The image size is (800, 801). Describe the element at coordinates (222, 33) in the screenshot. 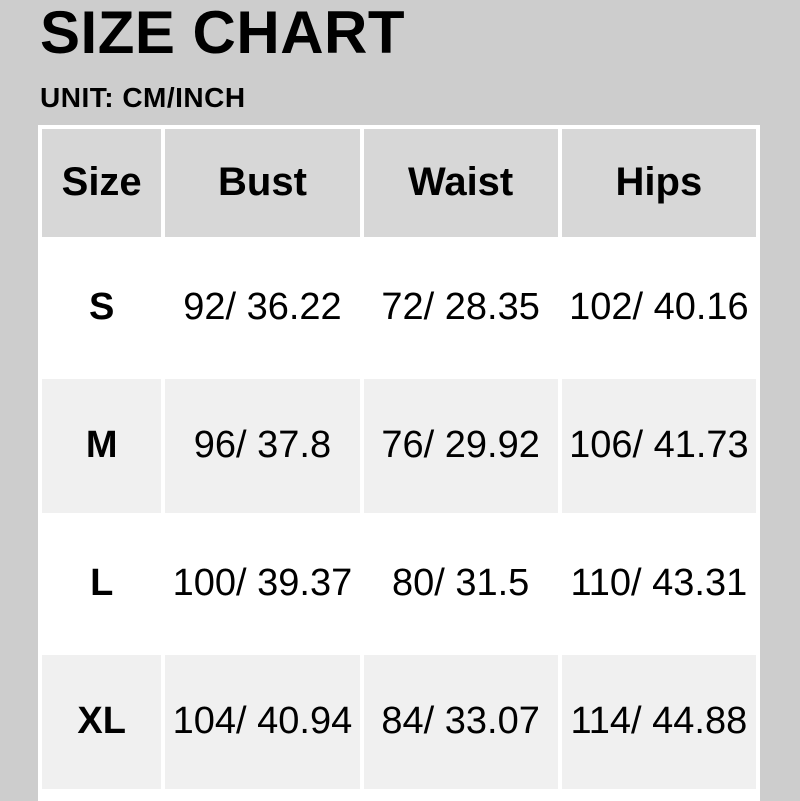

I see `page-title: SIZE CHART` at that location.